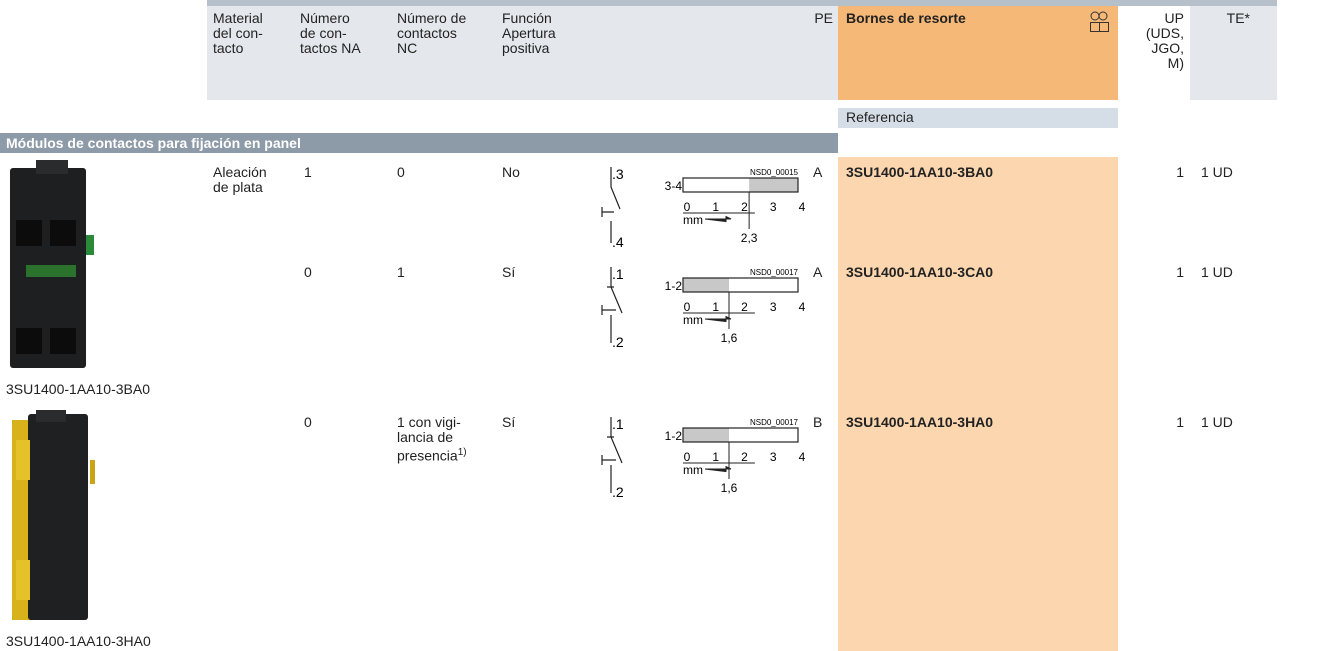  Describe the element at coordinates (735, 306) in the screenshot. I see `travel-diagram: NSD0_00017 1-20 1 2 3 4 mm 1,6` at that location.